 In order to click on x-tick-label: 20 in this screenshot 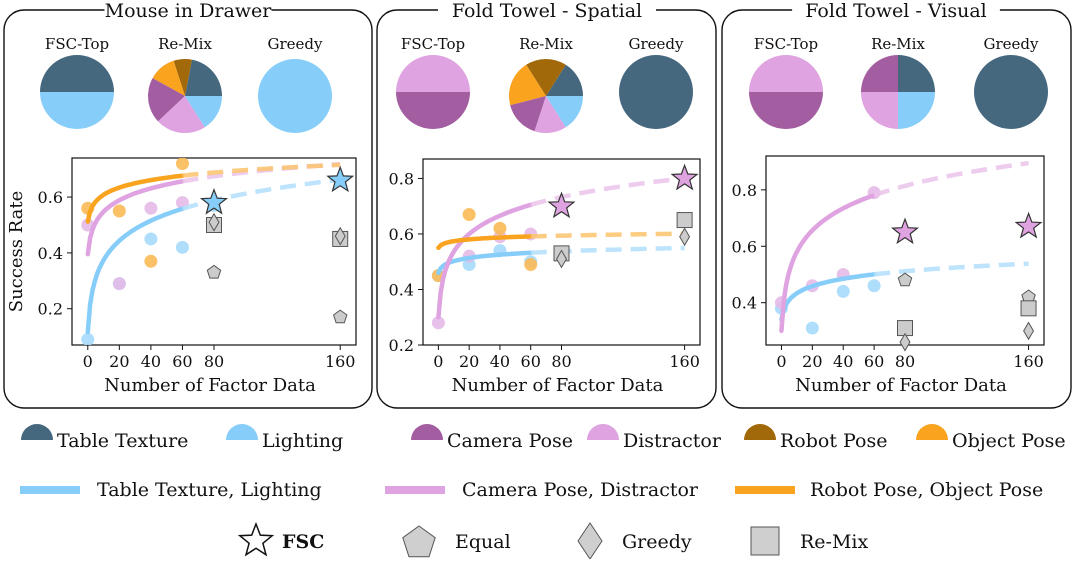, I will do `click(812, 361)`.